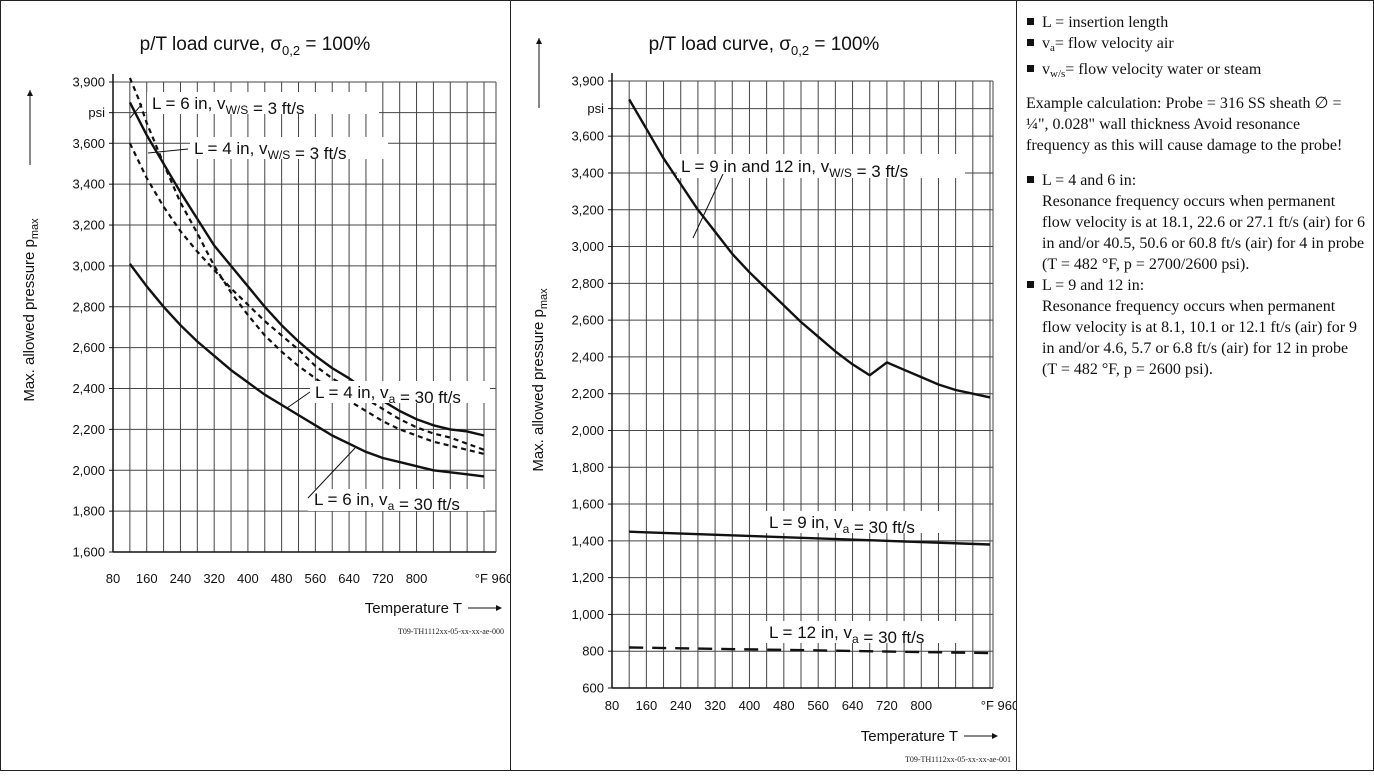  What do you see at coordinates (492, 578) in the screenshot?
I see `left-xtick-label: °F 960` at bounding box center [492, 578].